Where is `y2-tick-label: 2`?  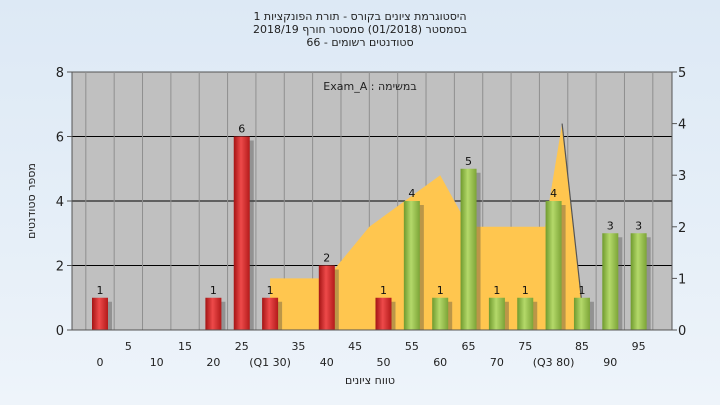 y2-tick-label: 2 is located at coordinates (682, 228).